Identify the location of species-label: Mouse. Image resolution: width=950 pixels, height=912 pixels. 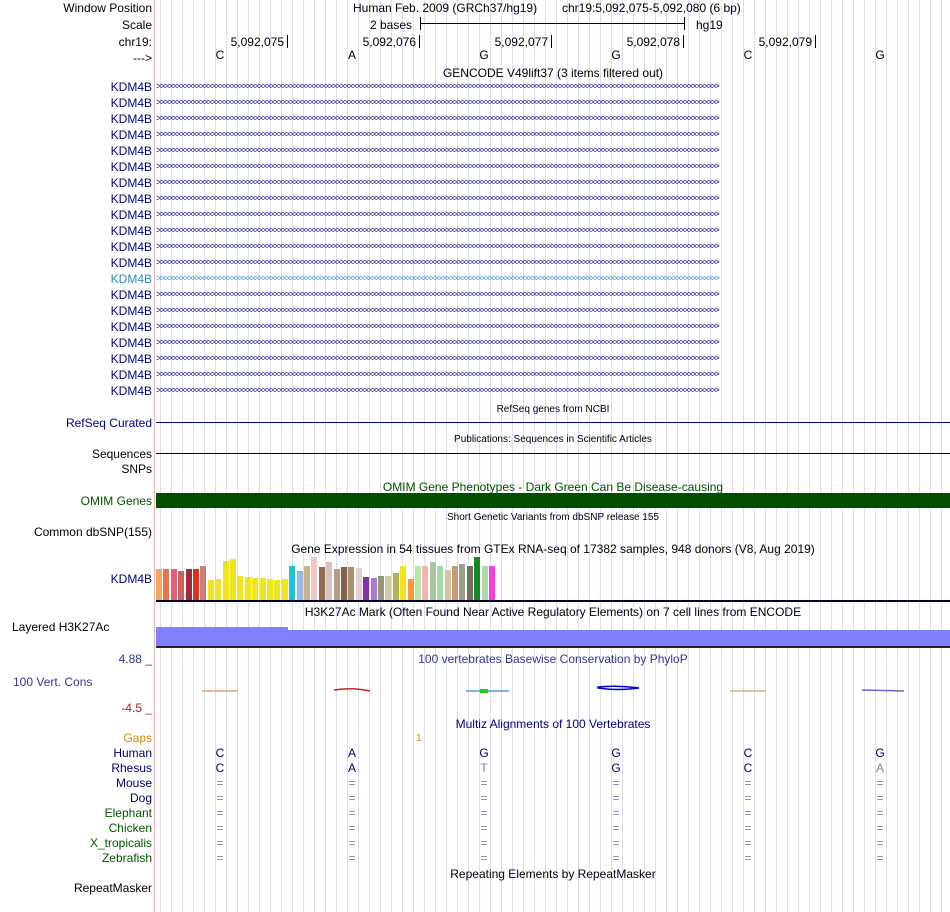
(133, 783).